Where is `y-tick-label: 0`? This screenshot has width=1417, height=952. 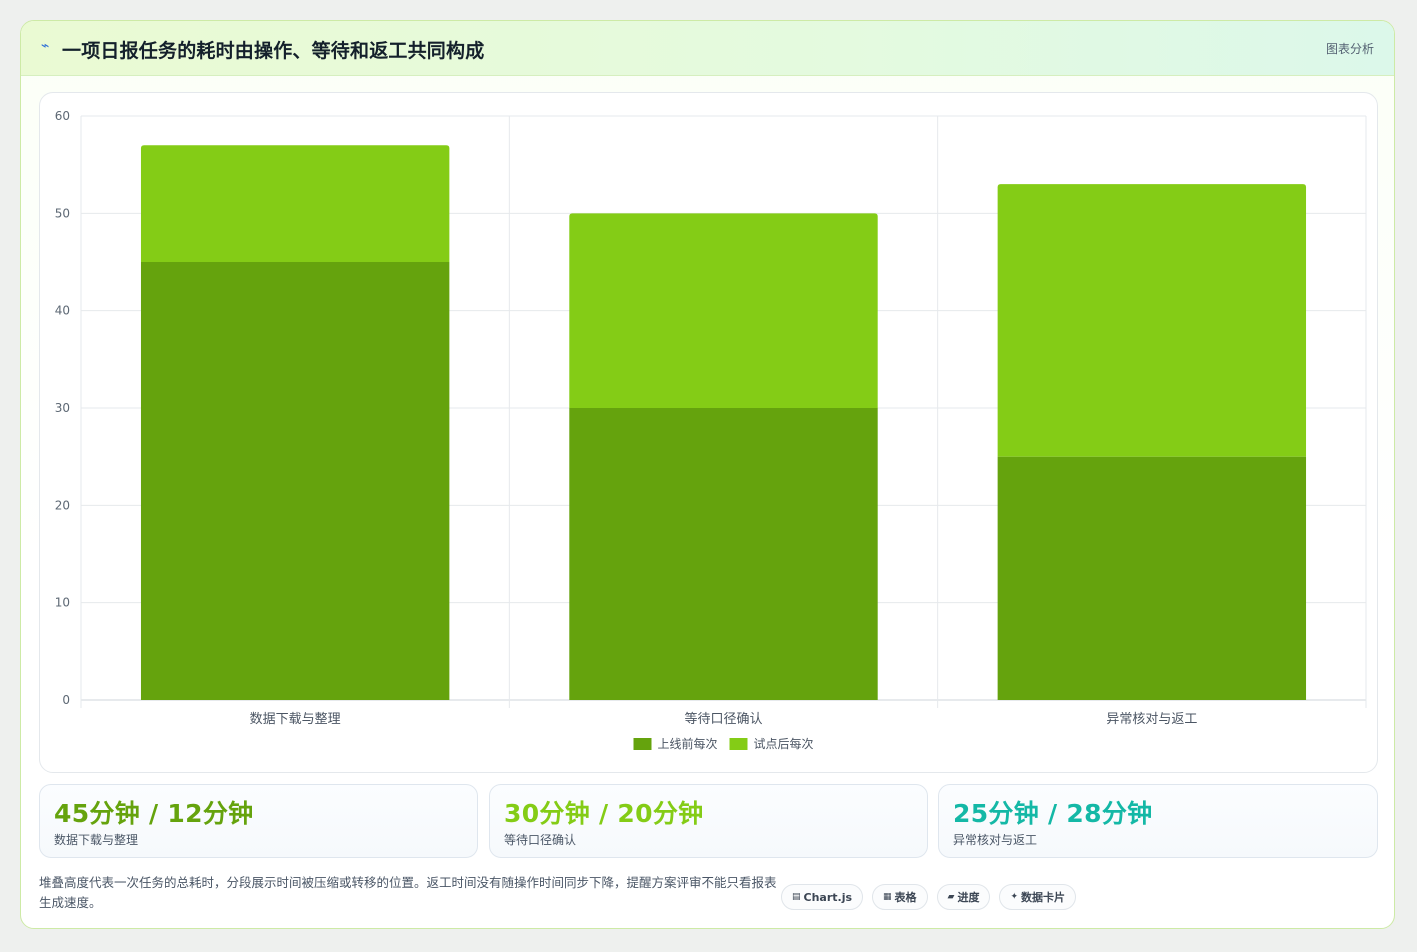 y-tick-label: 0 is located at coordinates (66, 700).